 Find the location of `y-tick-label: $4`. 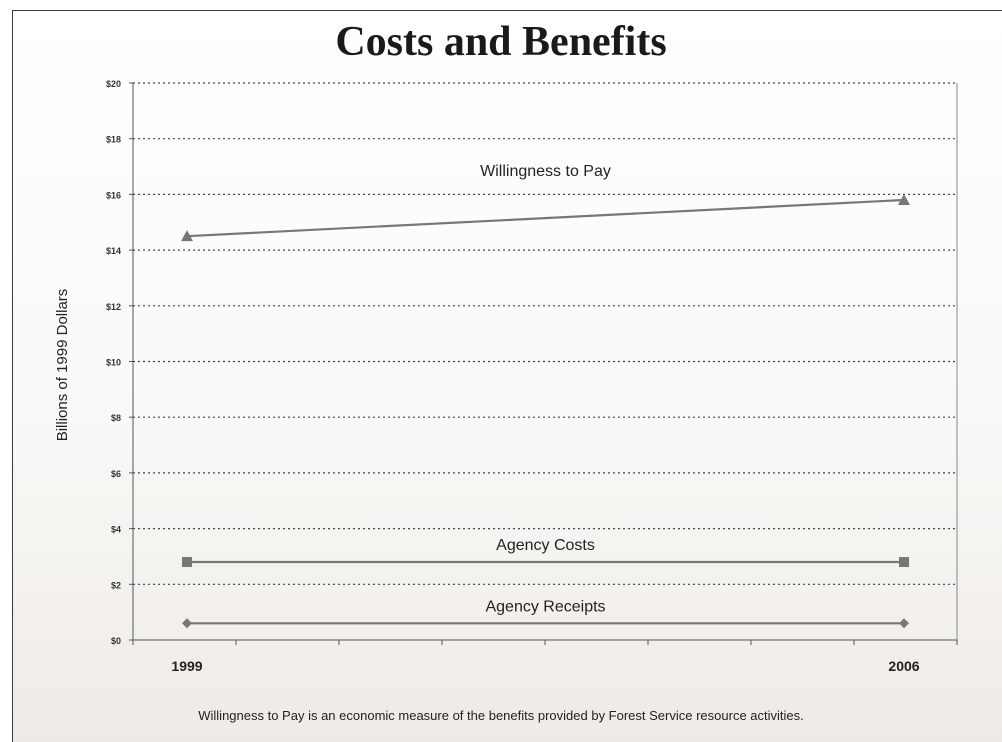

y-tick-label: $4 is located at coordinates (116, 530).